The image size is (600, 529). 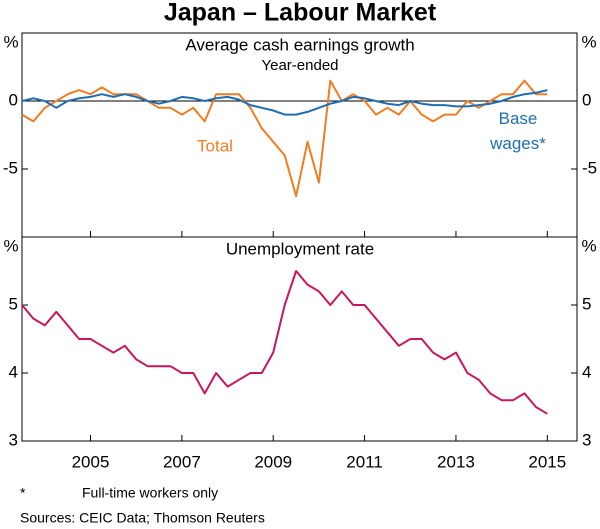 What do you see at coordinates (150, 493) in the screenshot?
I see `footnote: Full-time workers only` at bounding box center [150, 493].